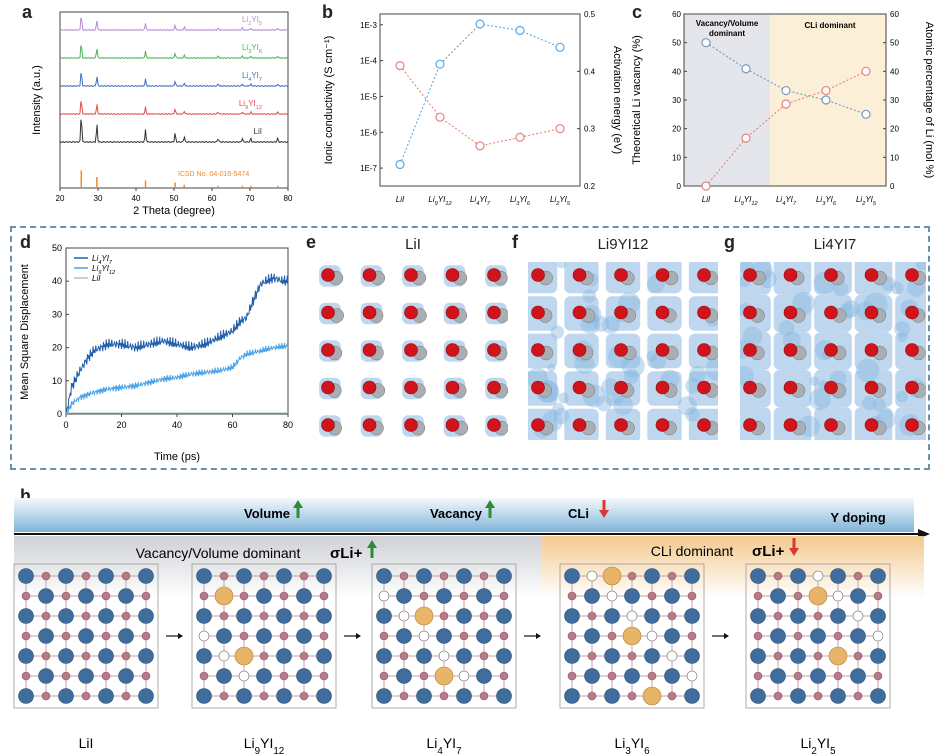  What do you see at coordinates (180, 636) in the screenshot?
I see `transition-arrowhead` at bounding box center [180, 636].